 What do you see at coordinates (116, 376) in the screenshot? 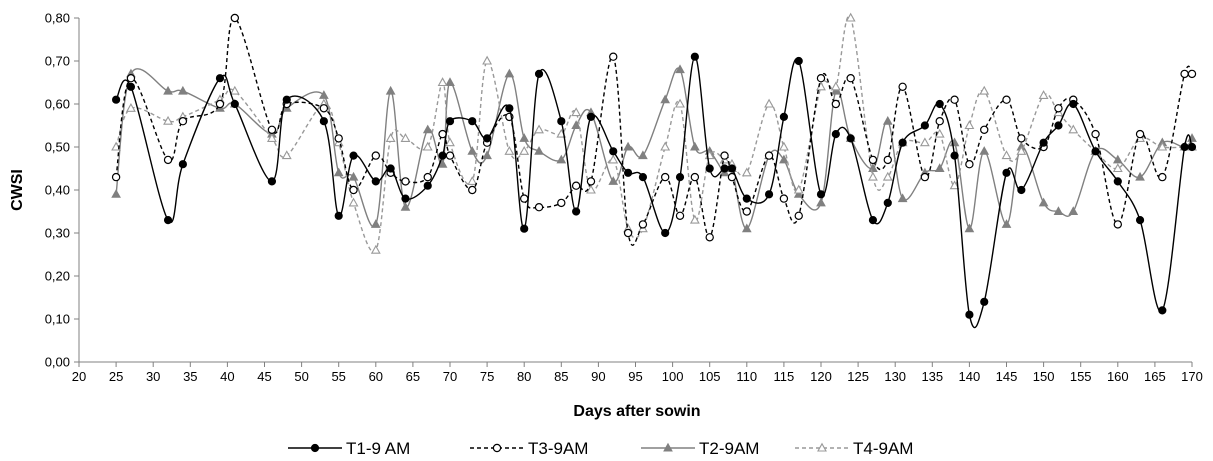
I see `x-tick-label: 25` at bounding box center [116, 376].